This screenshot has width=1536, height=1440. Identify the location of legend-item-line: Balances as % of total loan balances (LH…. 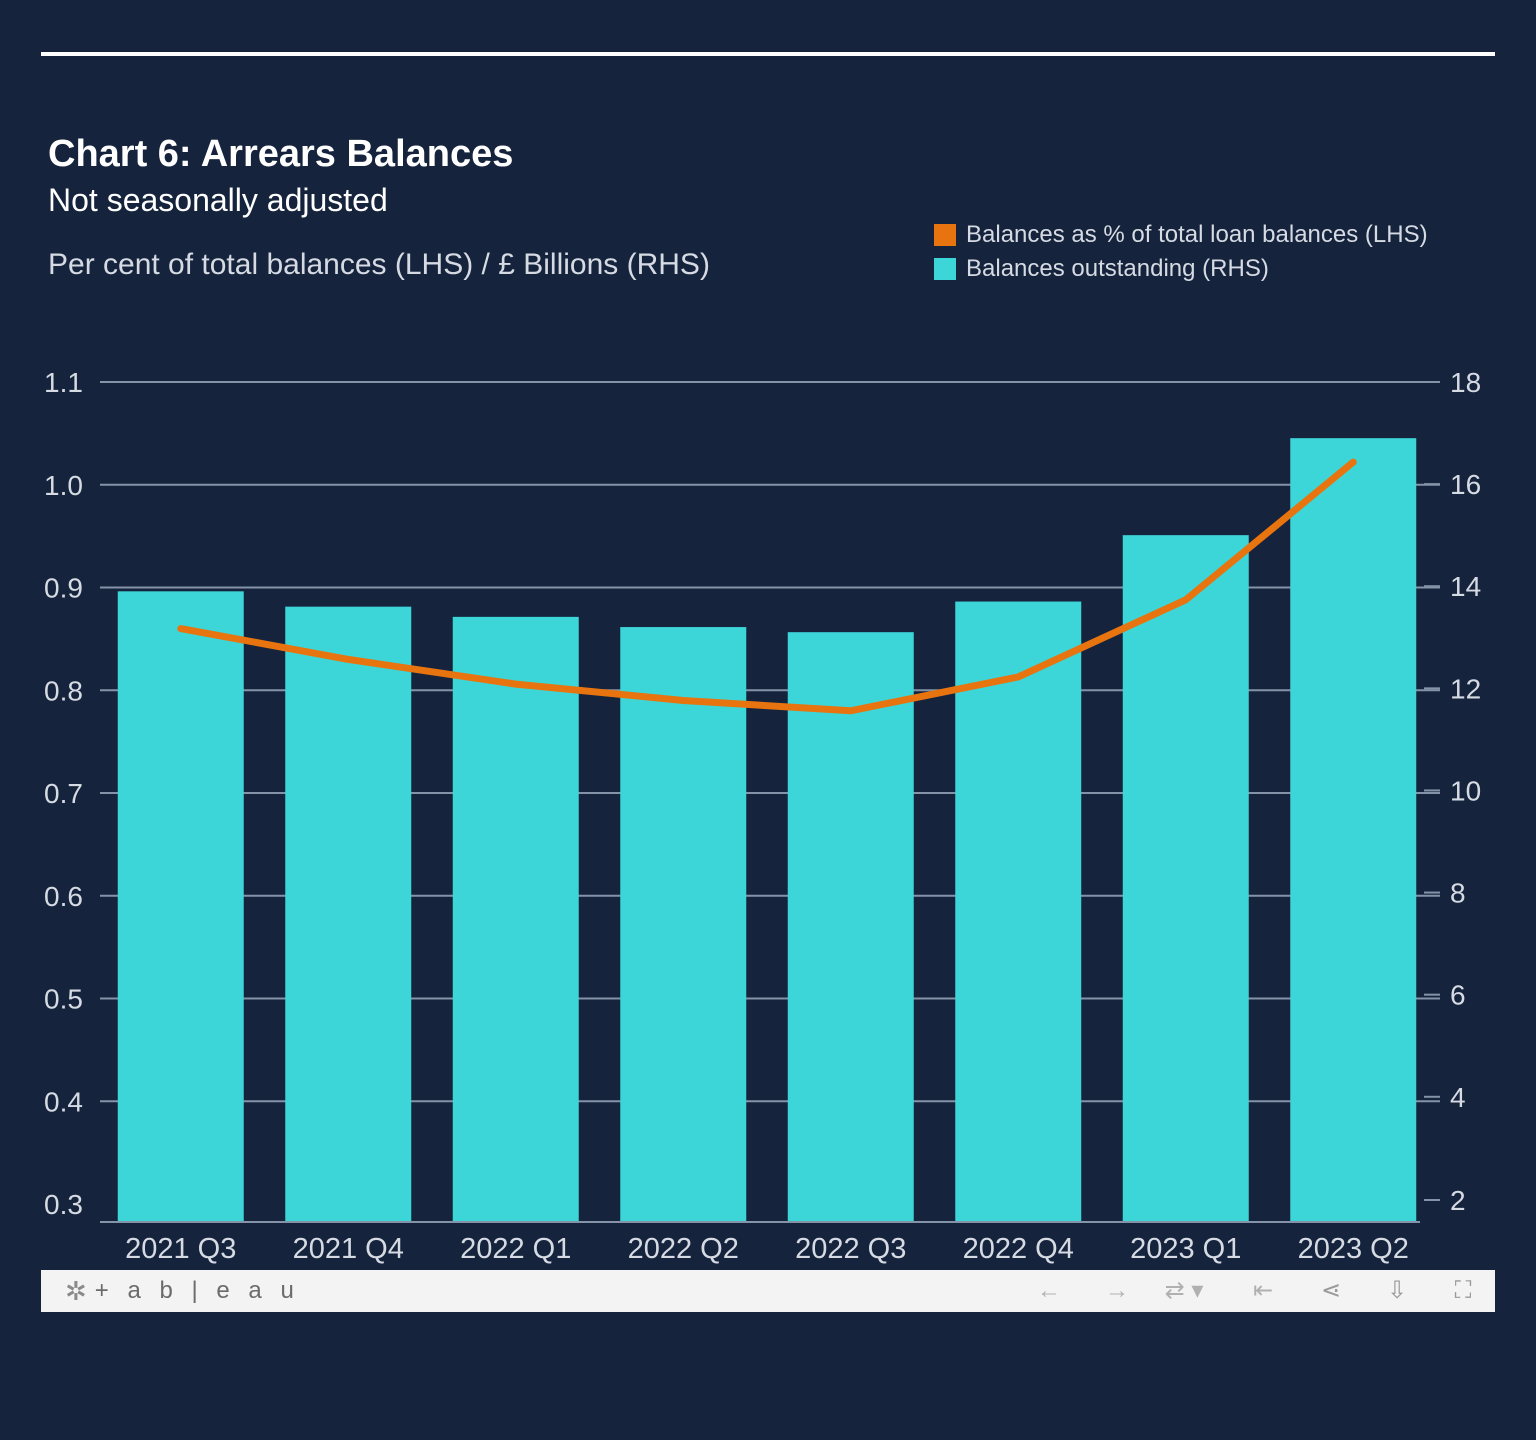
(1181, 235).